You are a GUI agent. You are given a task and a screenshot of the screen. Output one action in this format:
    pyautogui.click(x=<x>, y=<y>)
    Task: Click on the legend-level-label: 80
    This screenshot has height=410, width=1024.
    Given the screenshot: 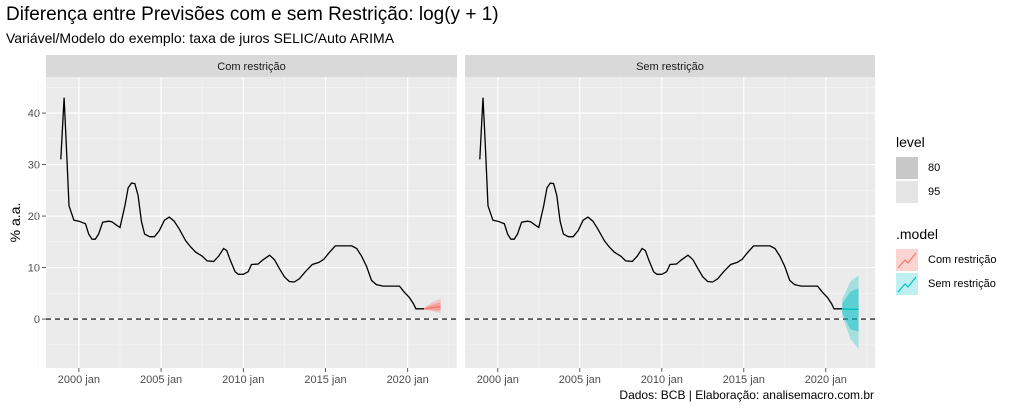 What is the action you would take?
    pyautogui.click(x=934, y=168)
    